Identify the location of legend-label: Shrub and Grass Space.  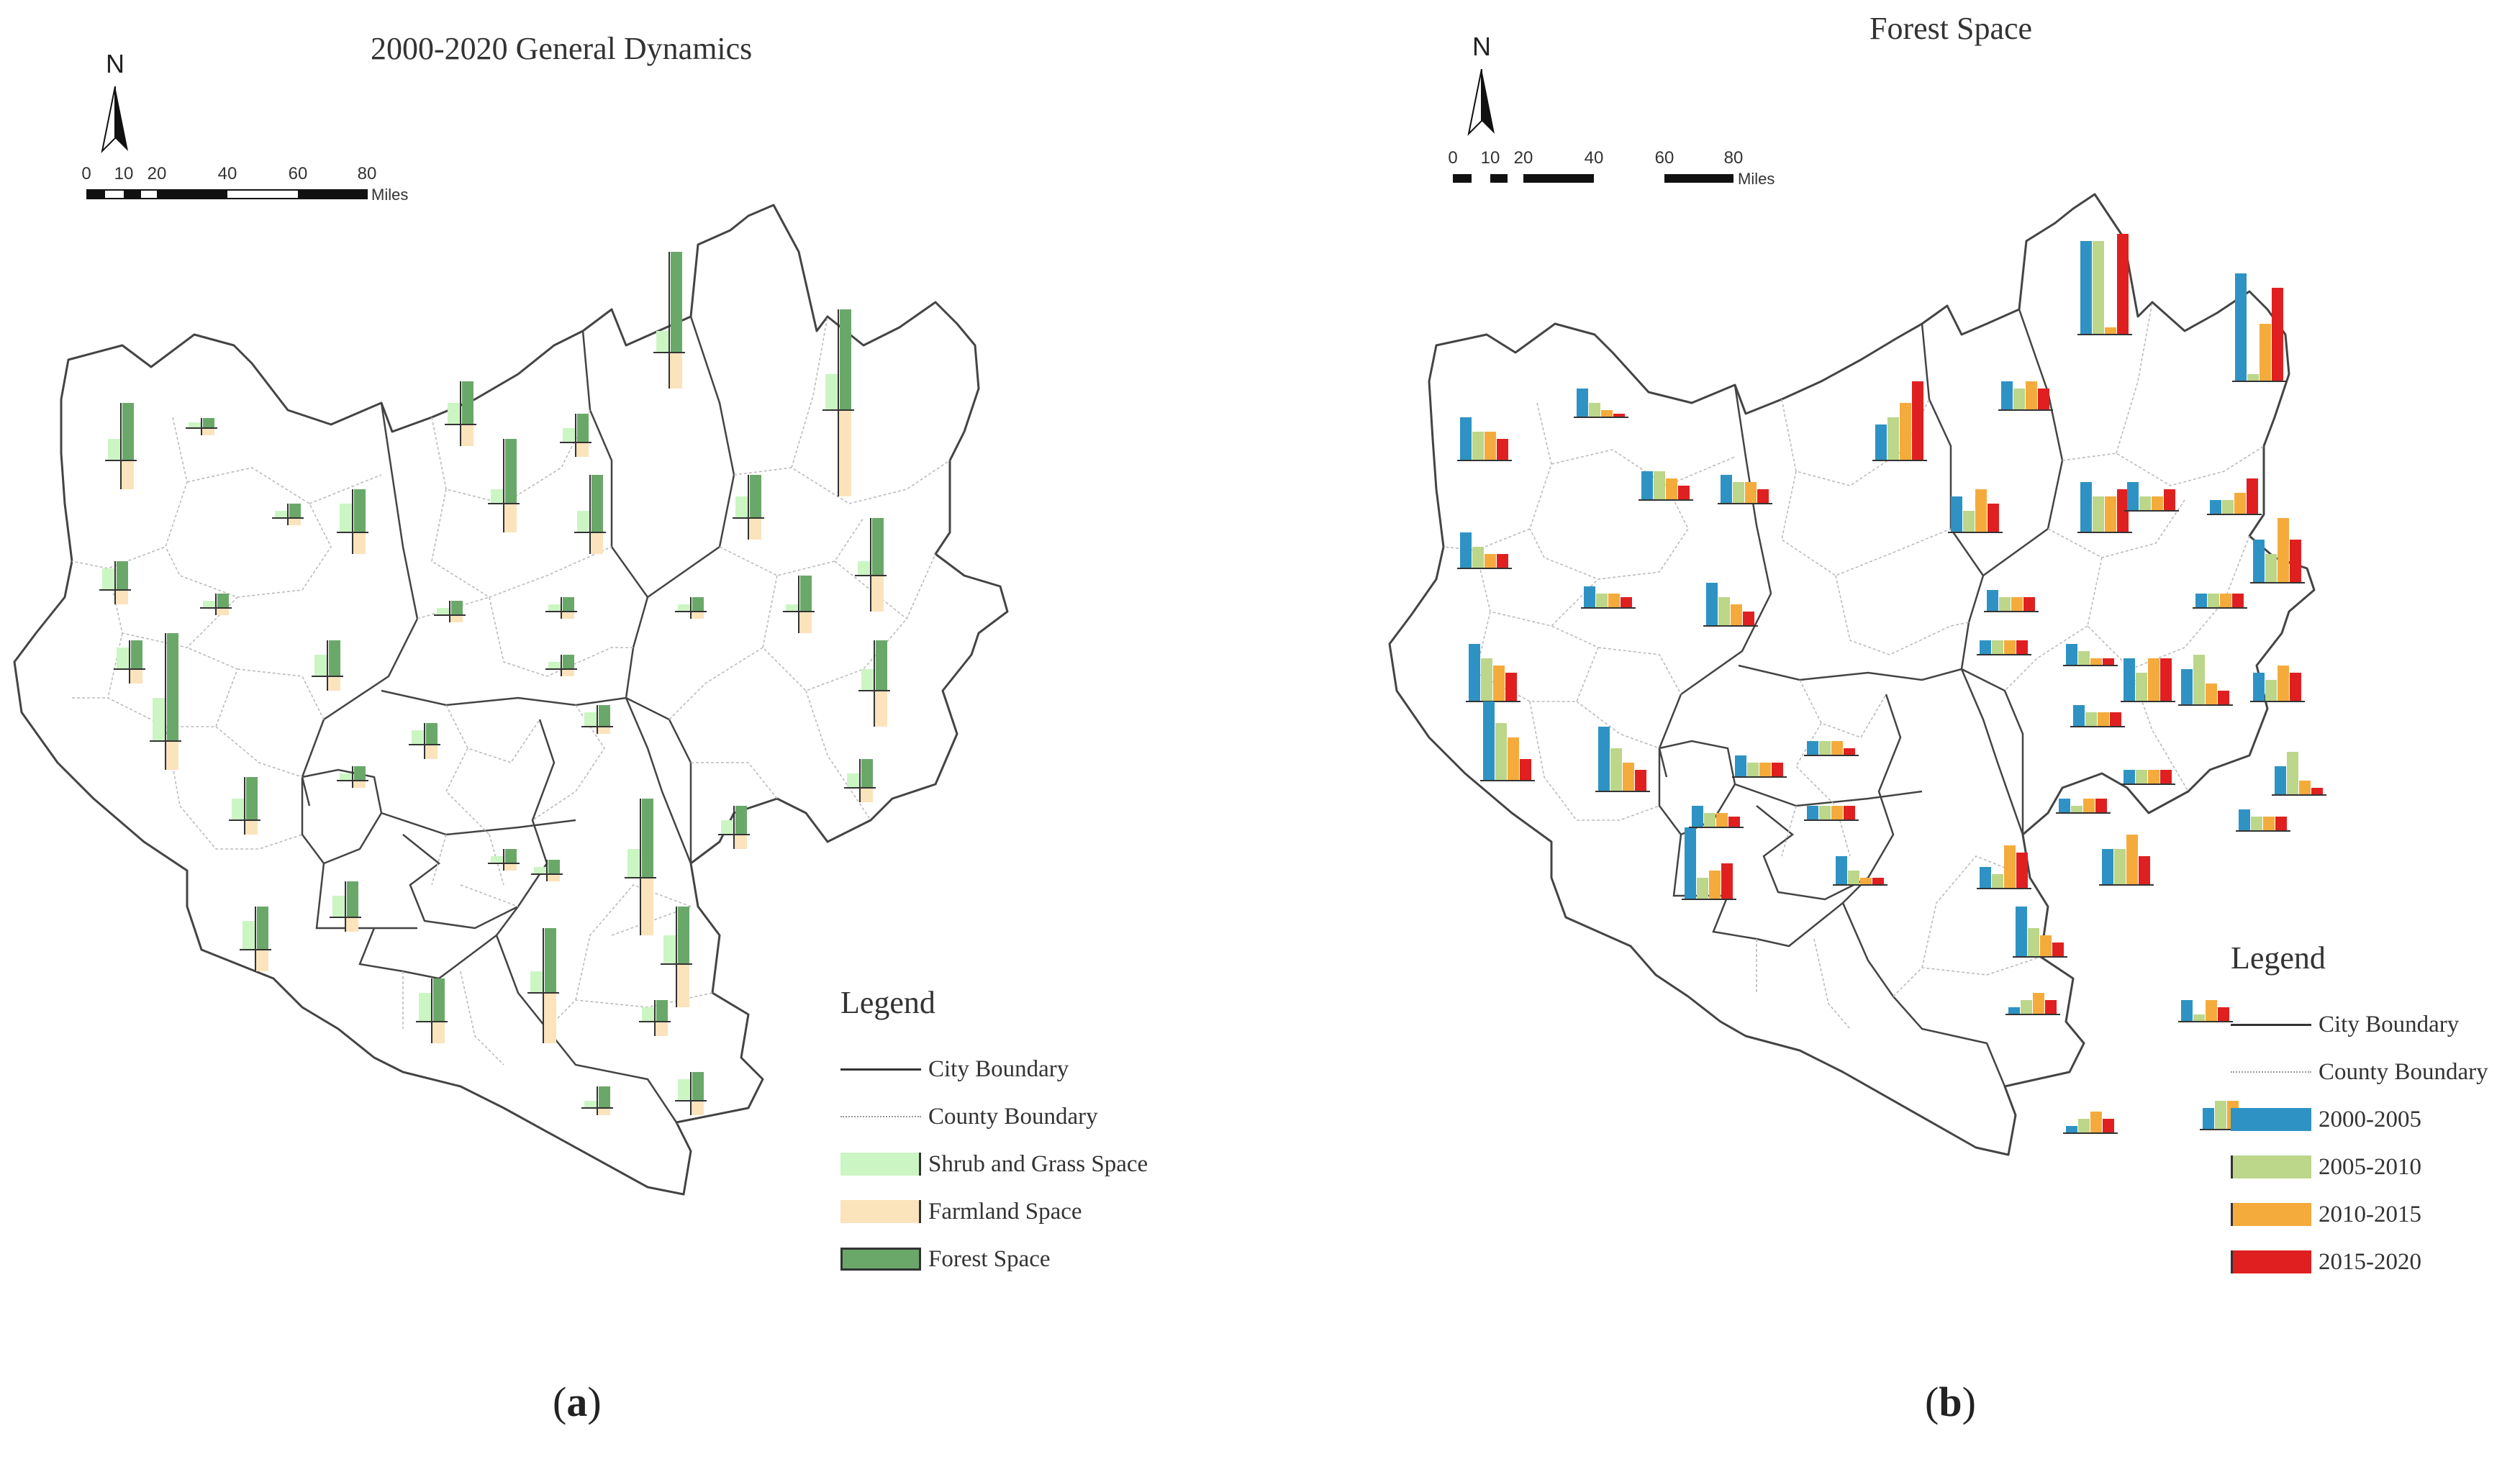
(1038, 1163).